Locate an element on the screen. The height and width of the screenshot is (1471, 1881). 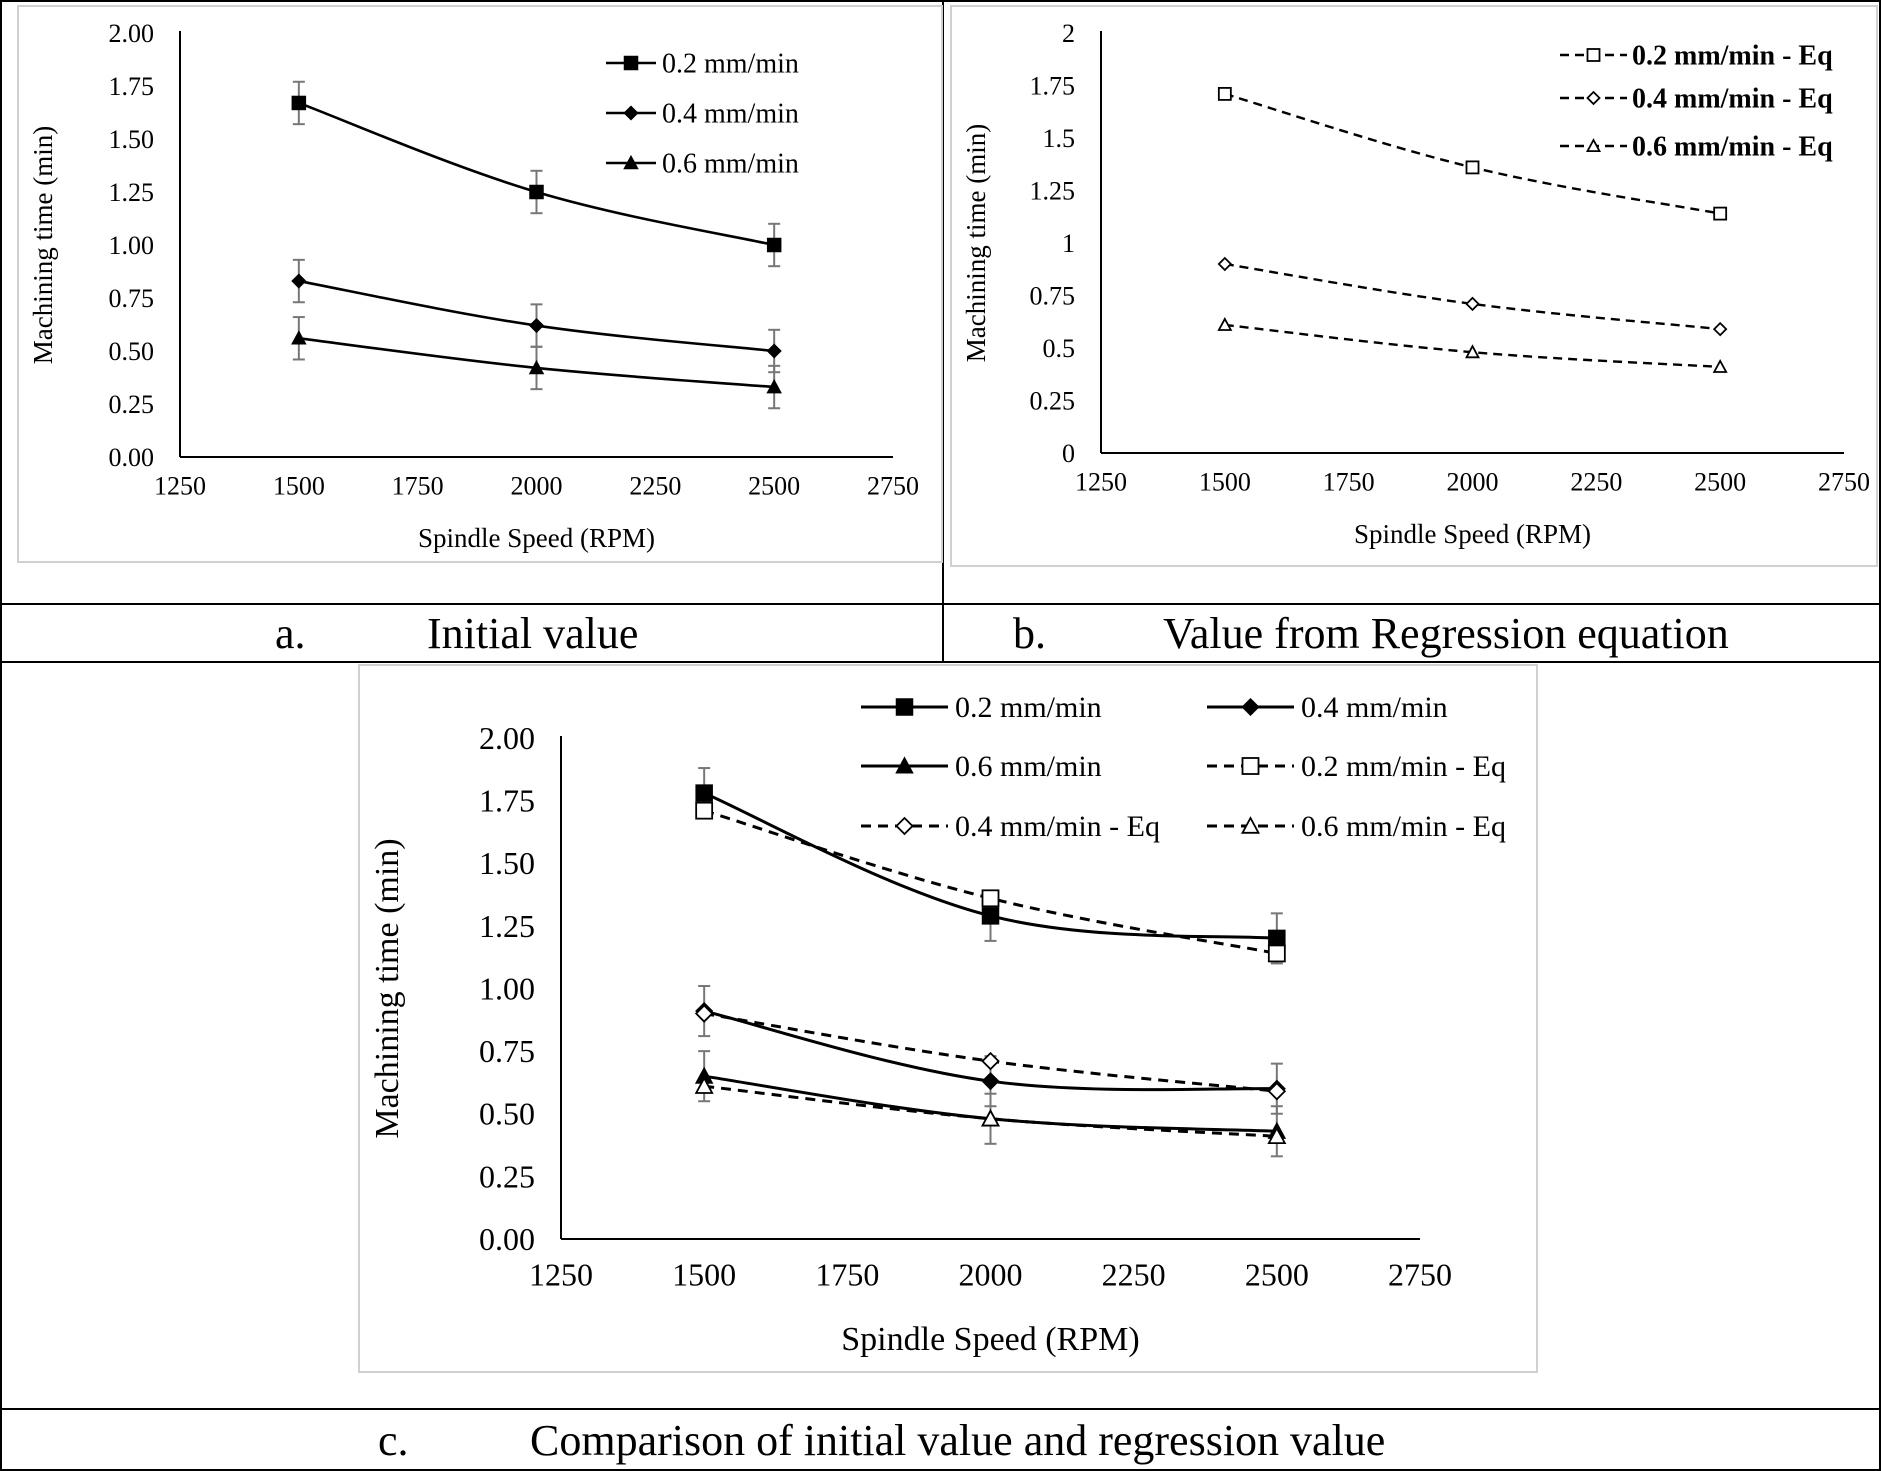
legend-label: 0.2 mm/min is located at coordinates (1028, 707).